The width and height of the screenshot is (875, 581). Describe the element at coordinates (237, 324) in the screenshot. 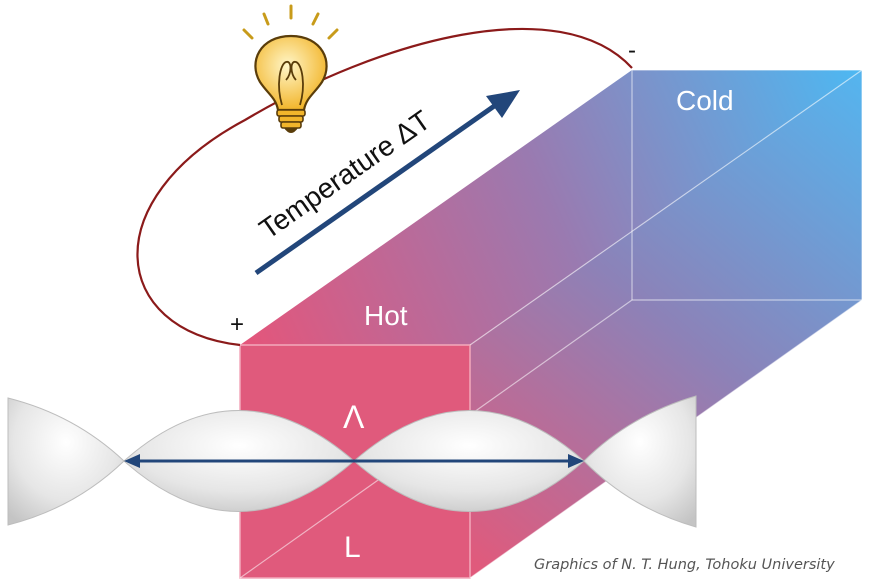

I see `plus-sign: +` at that location.